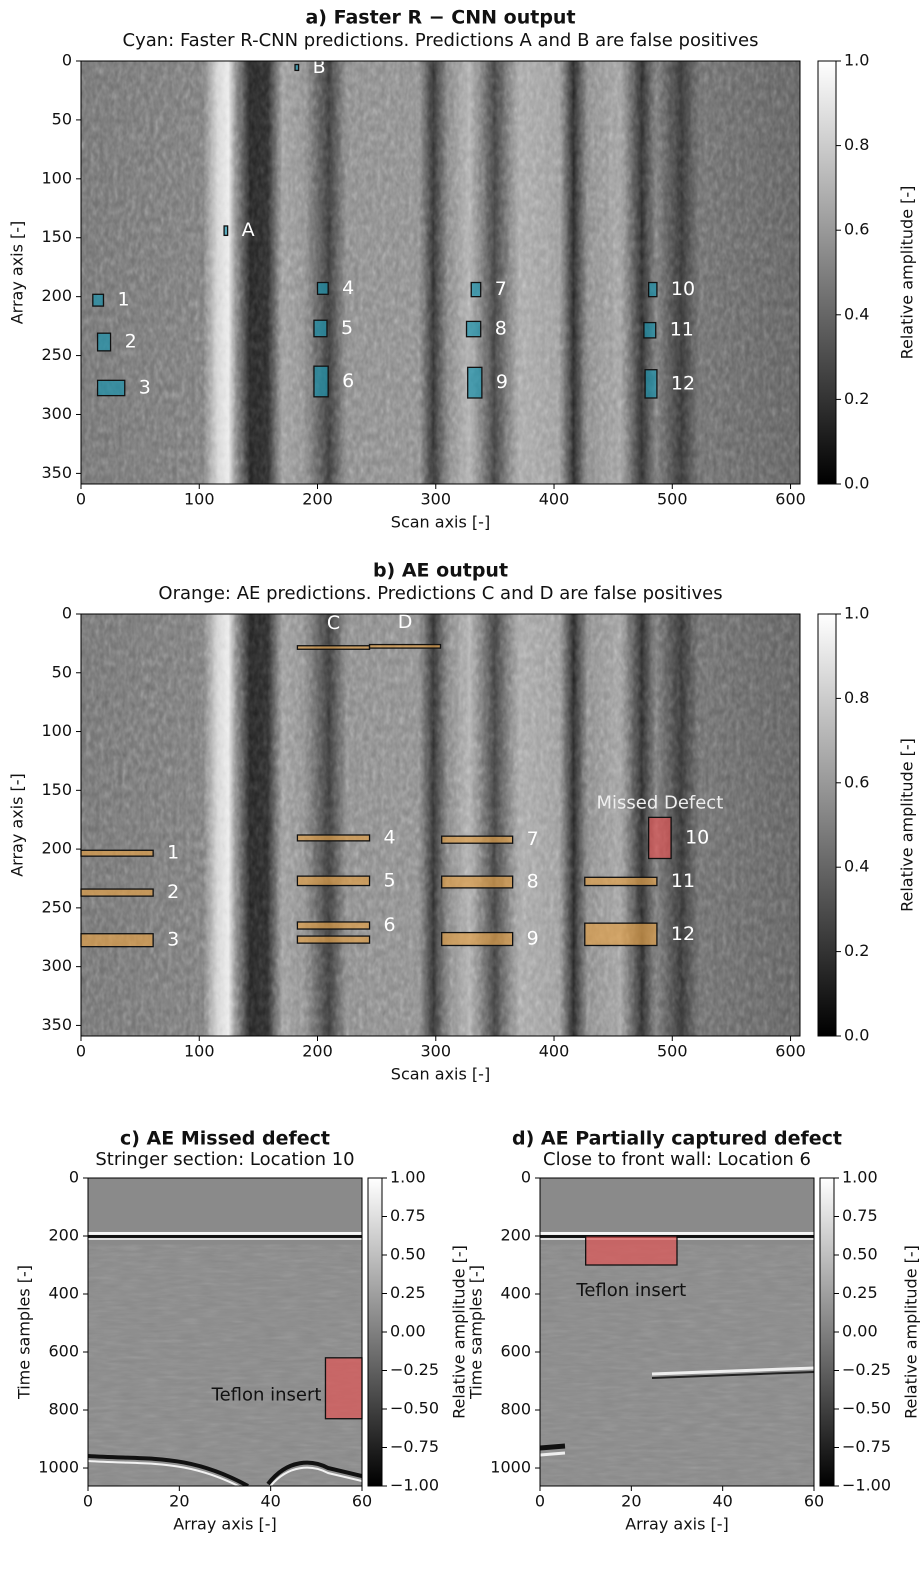  Describe the element at coordinates (677, 1159) in the screenshot. I see `chart-subtitle: Close to front wall: Location 6` at that location.